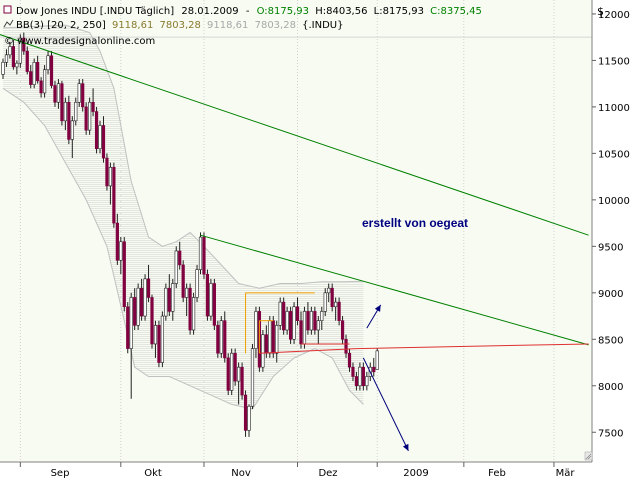  What do you see at coordinates (180, 25) in the screenshot?
I see `indicator-value-2: 7803,28` at bounding box center [180, 25].